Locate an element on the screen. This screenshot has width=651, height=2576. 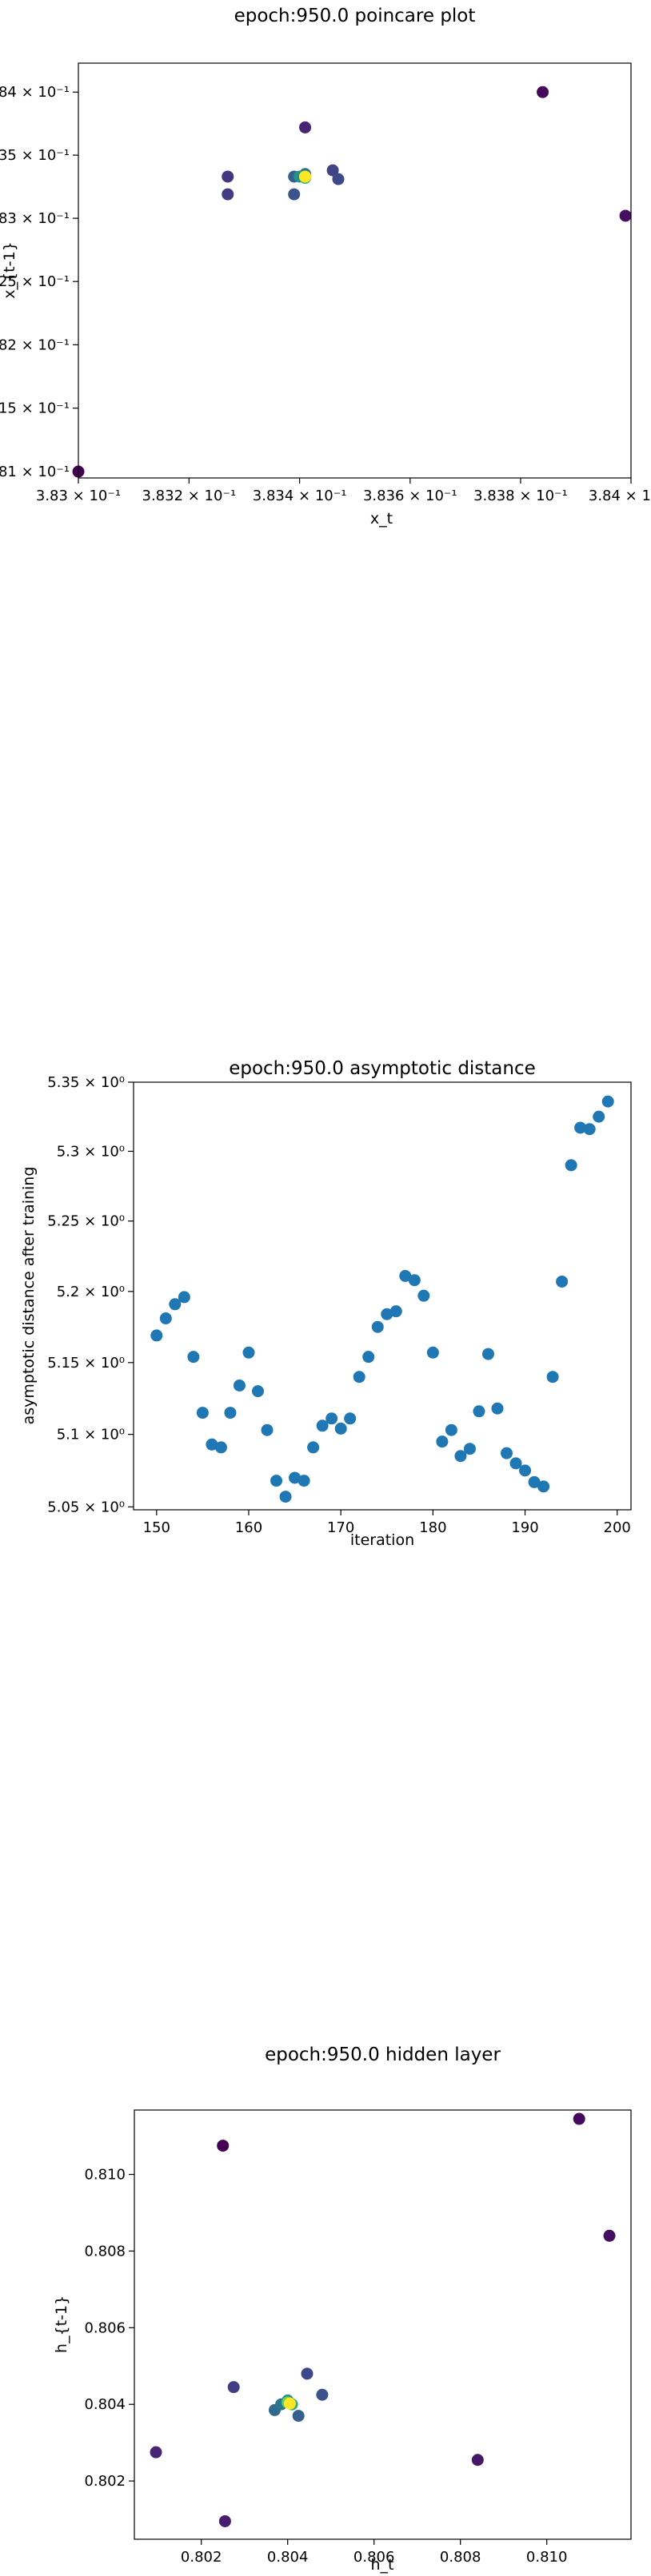
y-tick-label: 5.15 × 10⁰ is located at coordinates (86, 1363).